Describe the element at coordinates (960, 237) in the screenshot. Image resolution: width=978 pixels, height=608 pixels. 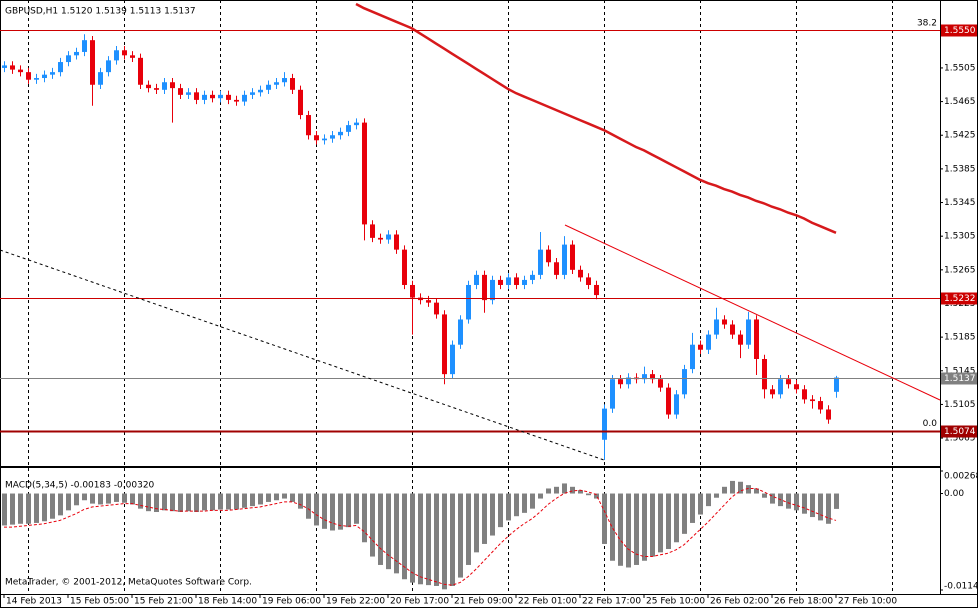
I see `y-tick-label: 1.5305` at that location.